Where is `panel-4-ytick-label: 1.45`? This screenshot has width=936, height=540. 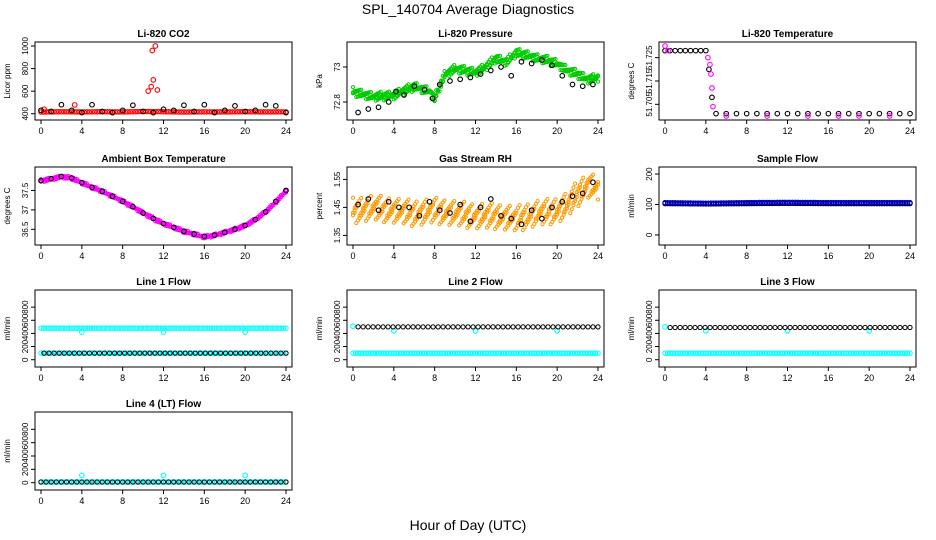
panel-4-ytick-label: 1.45 is located at coordinates (337, 207).